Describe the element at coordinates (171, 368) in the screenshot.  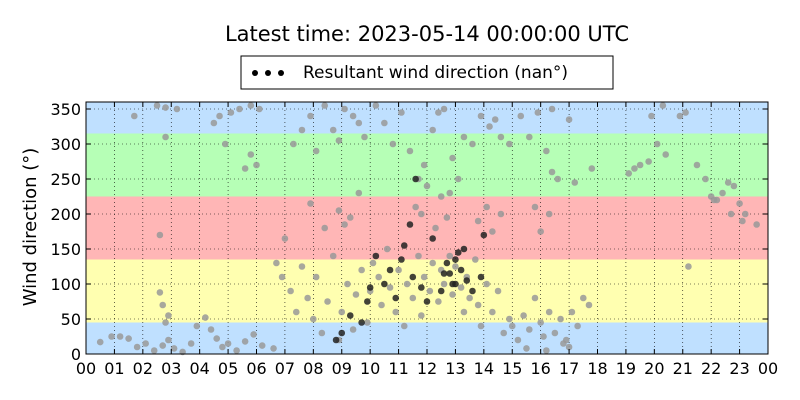
I see `x-tick-label: 03` at that location.